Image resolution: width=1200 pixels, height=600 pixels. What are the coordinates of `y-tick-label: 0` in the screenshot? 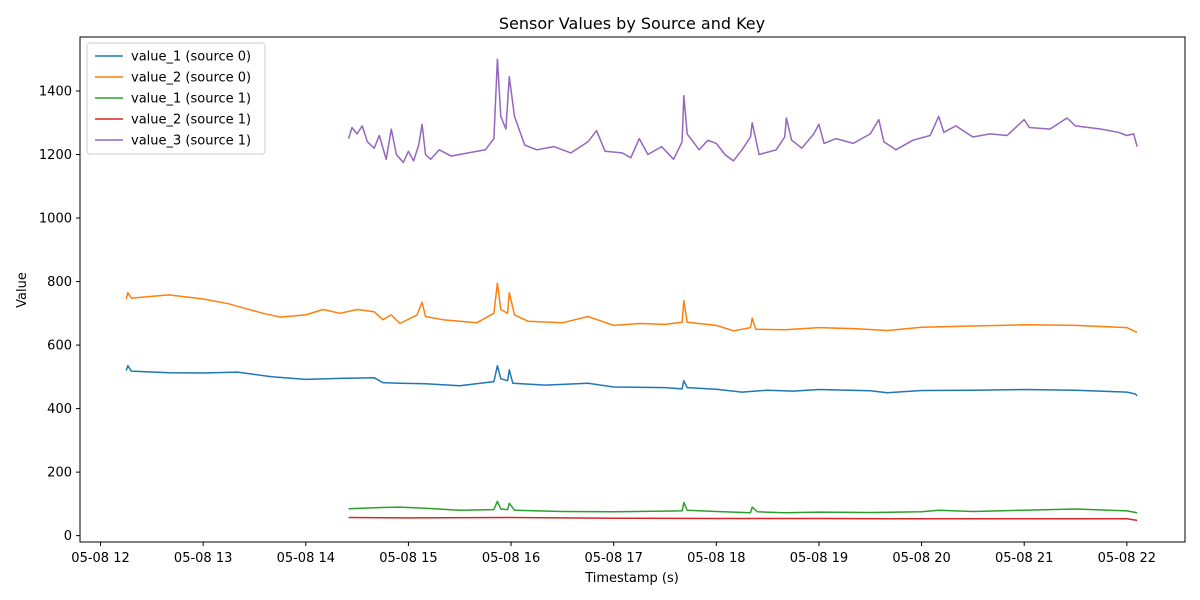 It's located at (68, 536).